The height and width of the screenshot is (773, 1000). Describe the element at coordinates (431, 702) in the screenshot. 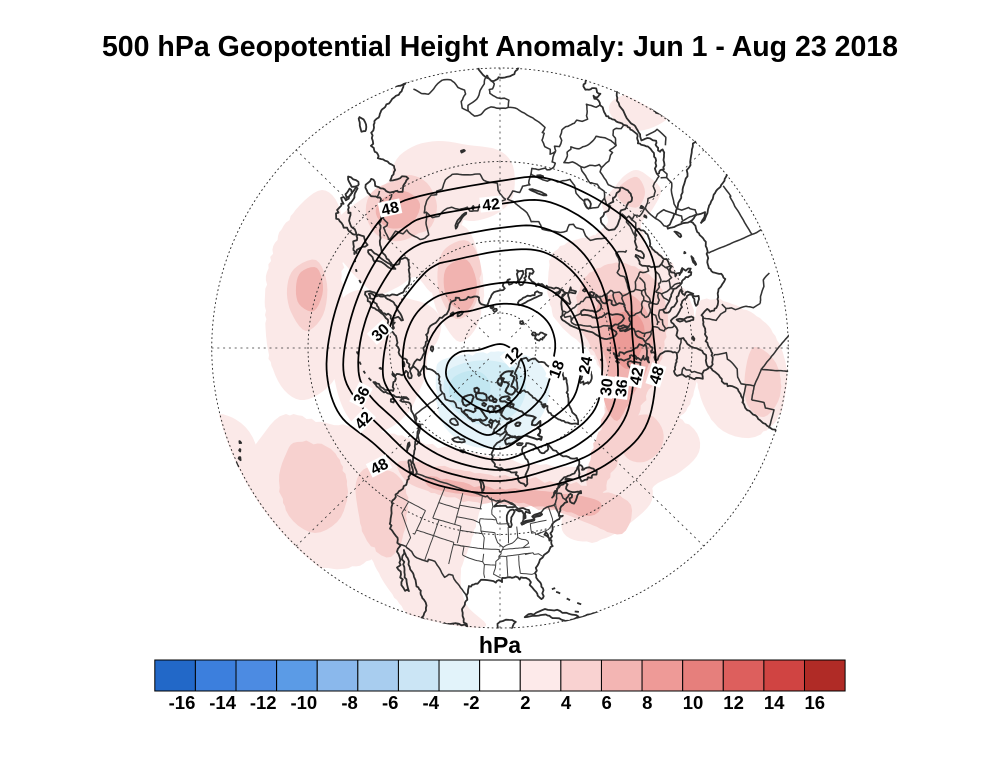

I see `svg-text: -4` at that location.